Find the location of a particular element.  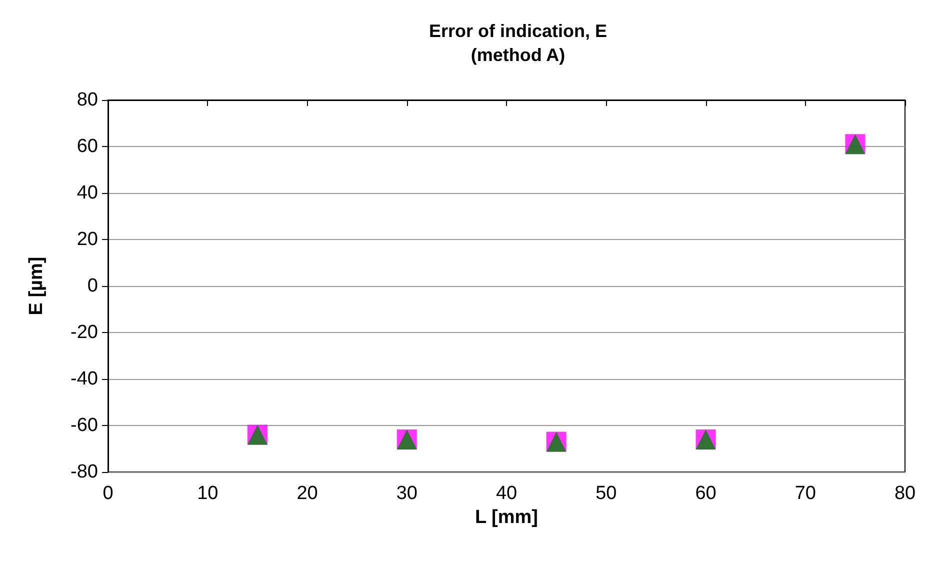

y-tick-label: -40 is located at coordinates (84, 379).